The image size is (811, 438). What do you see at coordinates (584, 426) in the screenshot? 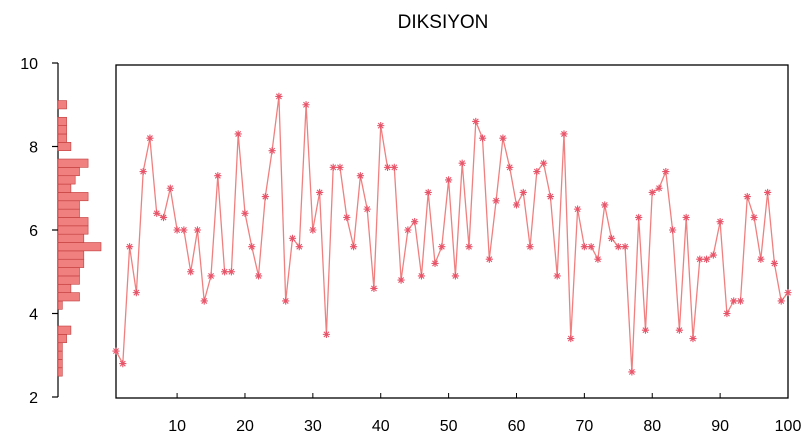
I see `x-tick-label: 70` at bounding box center [584, 426].